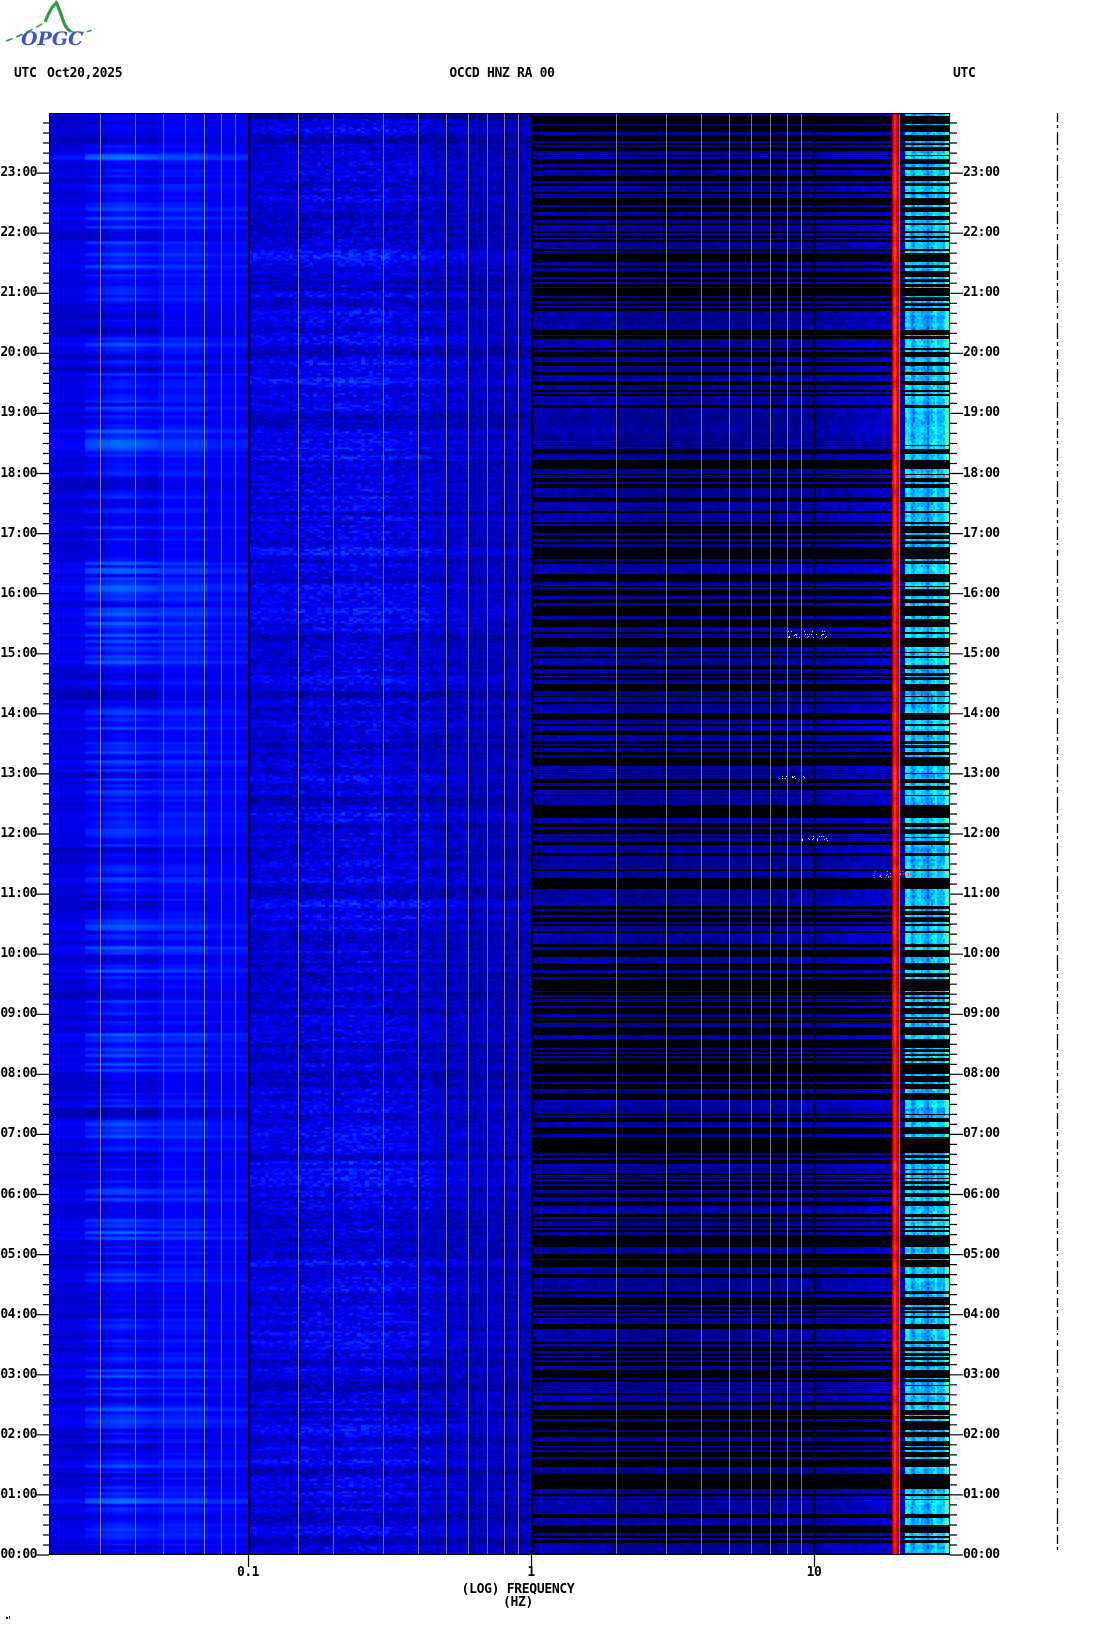  I want to click on opgc-logo: OPGC, so click(50, 25).